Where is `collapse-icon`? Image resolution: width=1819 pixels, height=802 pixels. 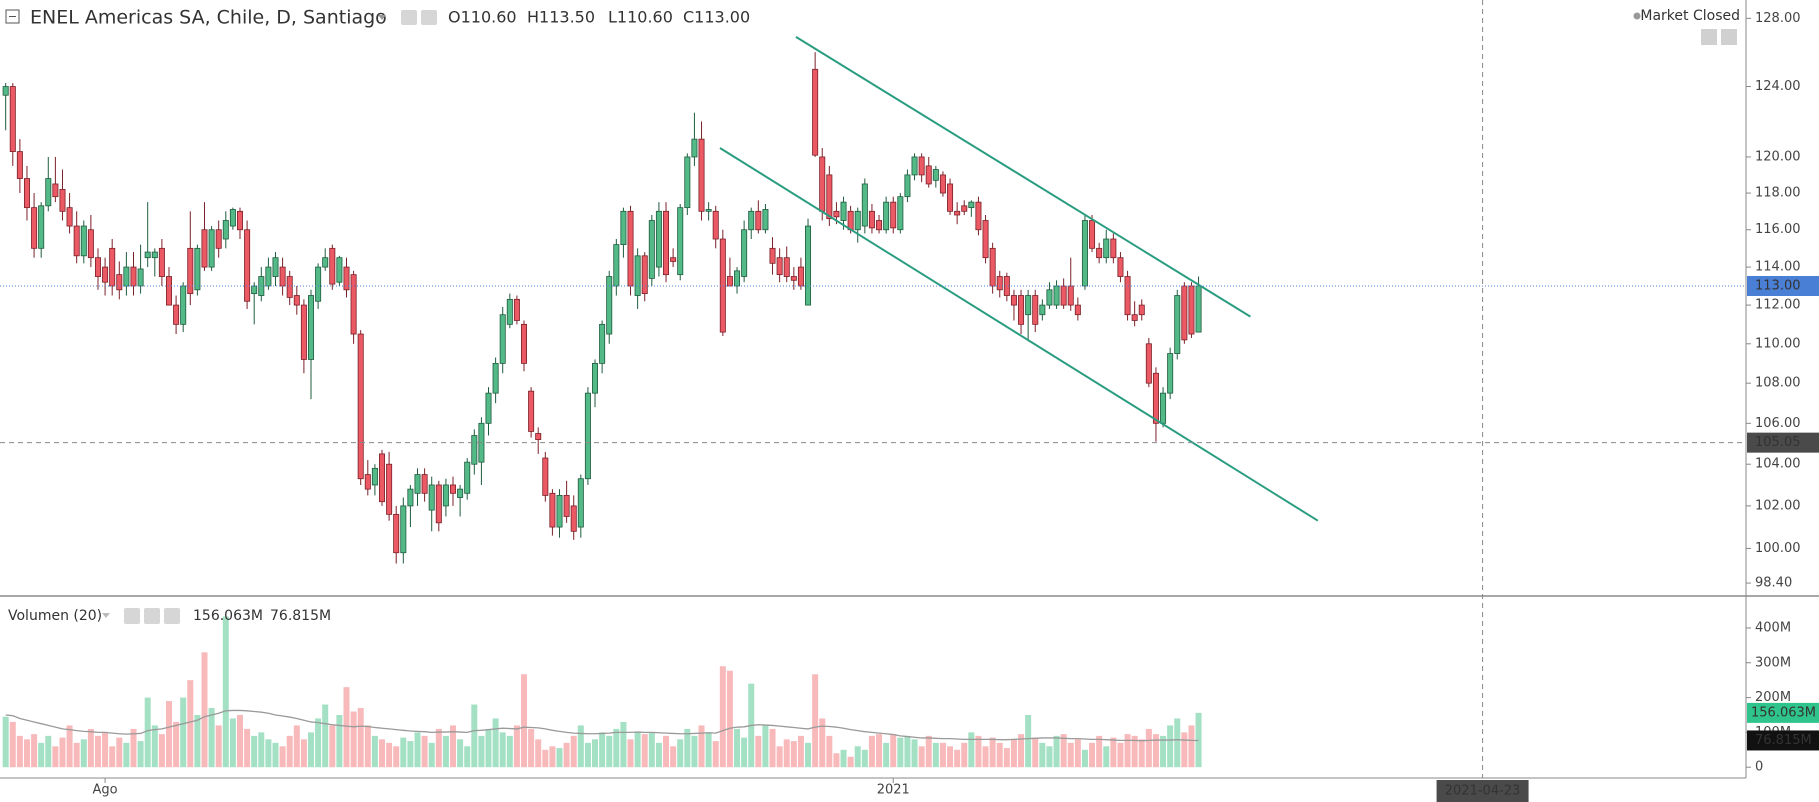
collapse-icon is located at coordinates (12, 16).